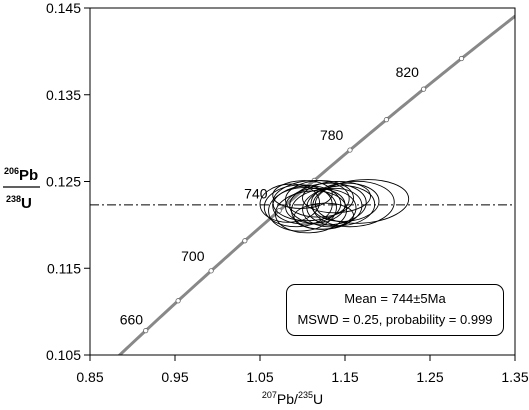 This screenshot has width=529, height=410. Describe the element at coordinates (26, 203) in the screenshot. I see `y-label-den-base: U` at that location.